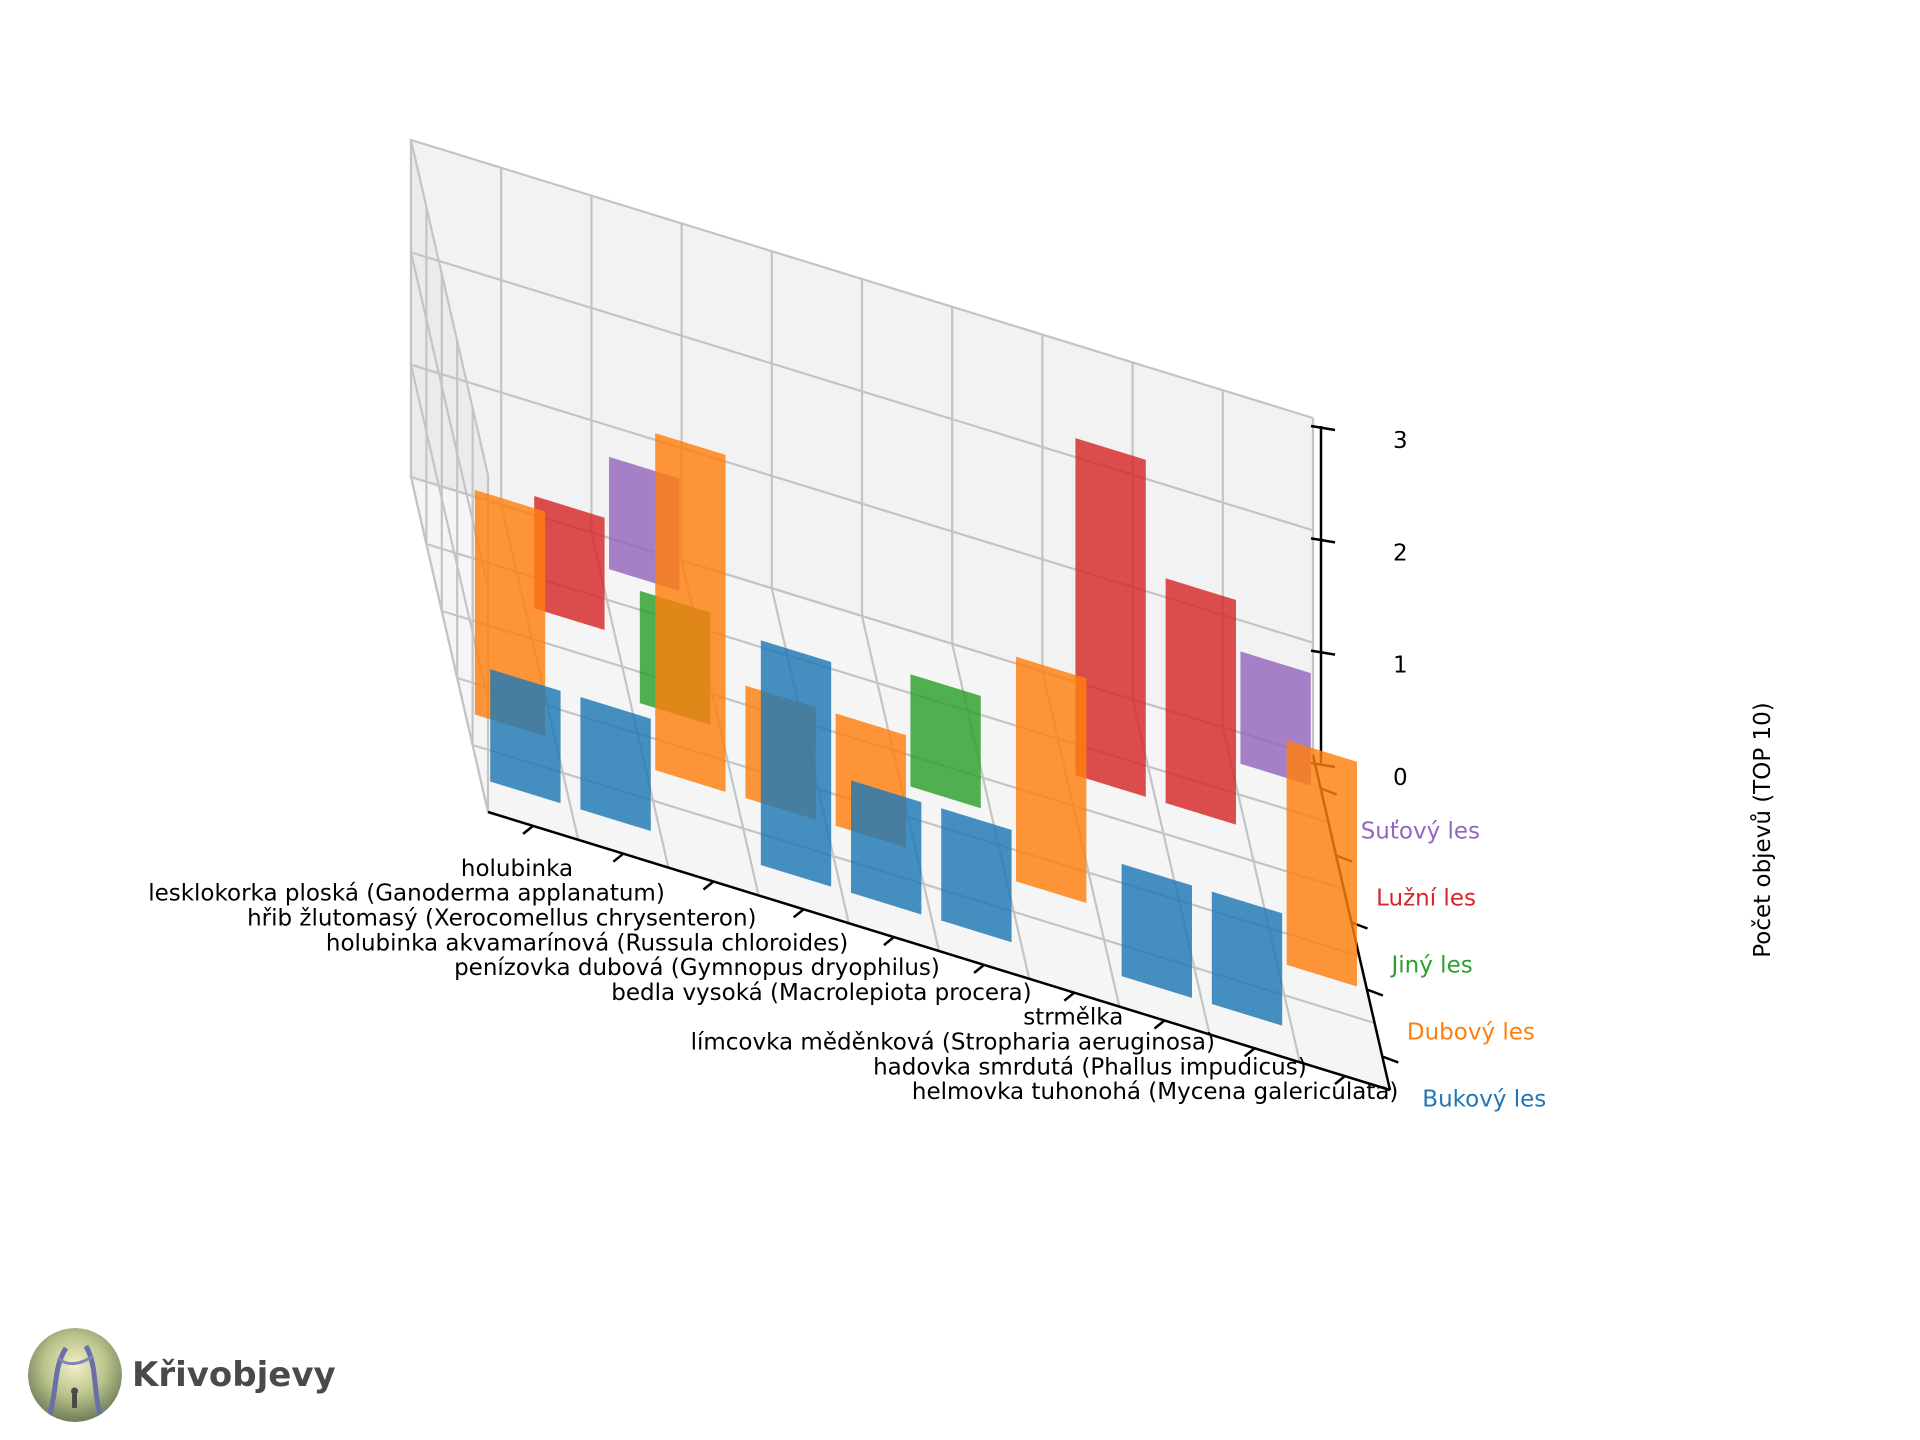  What do you see at coordinates (517, 869) in the screenshot?
I see `x-tick-label: holubinka` at bounding box center [517, 869].